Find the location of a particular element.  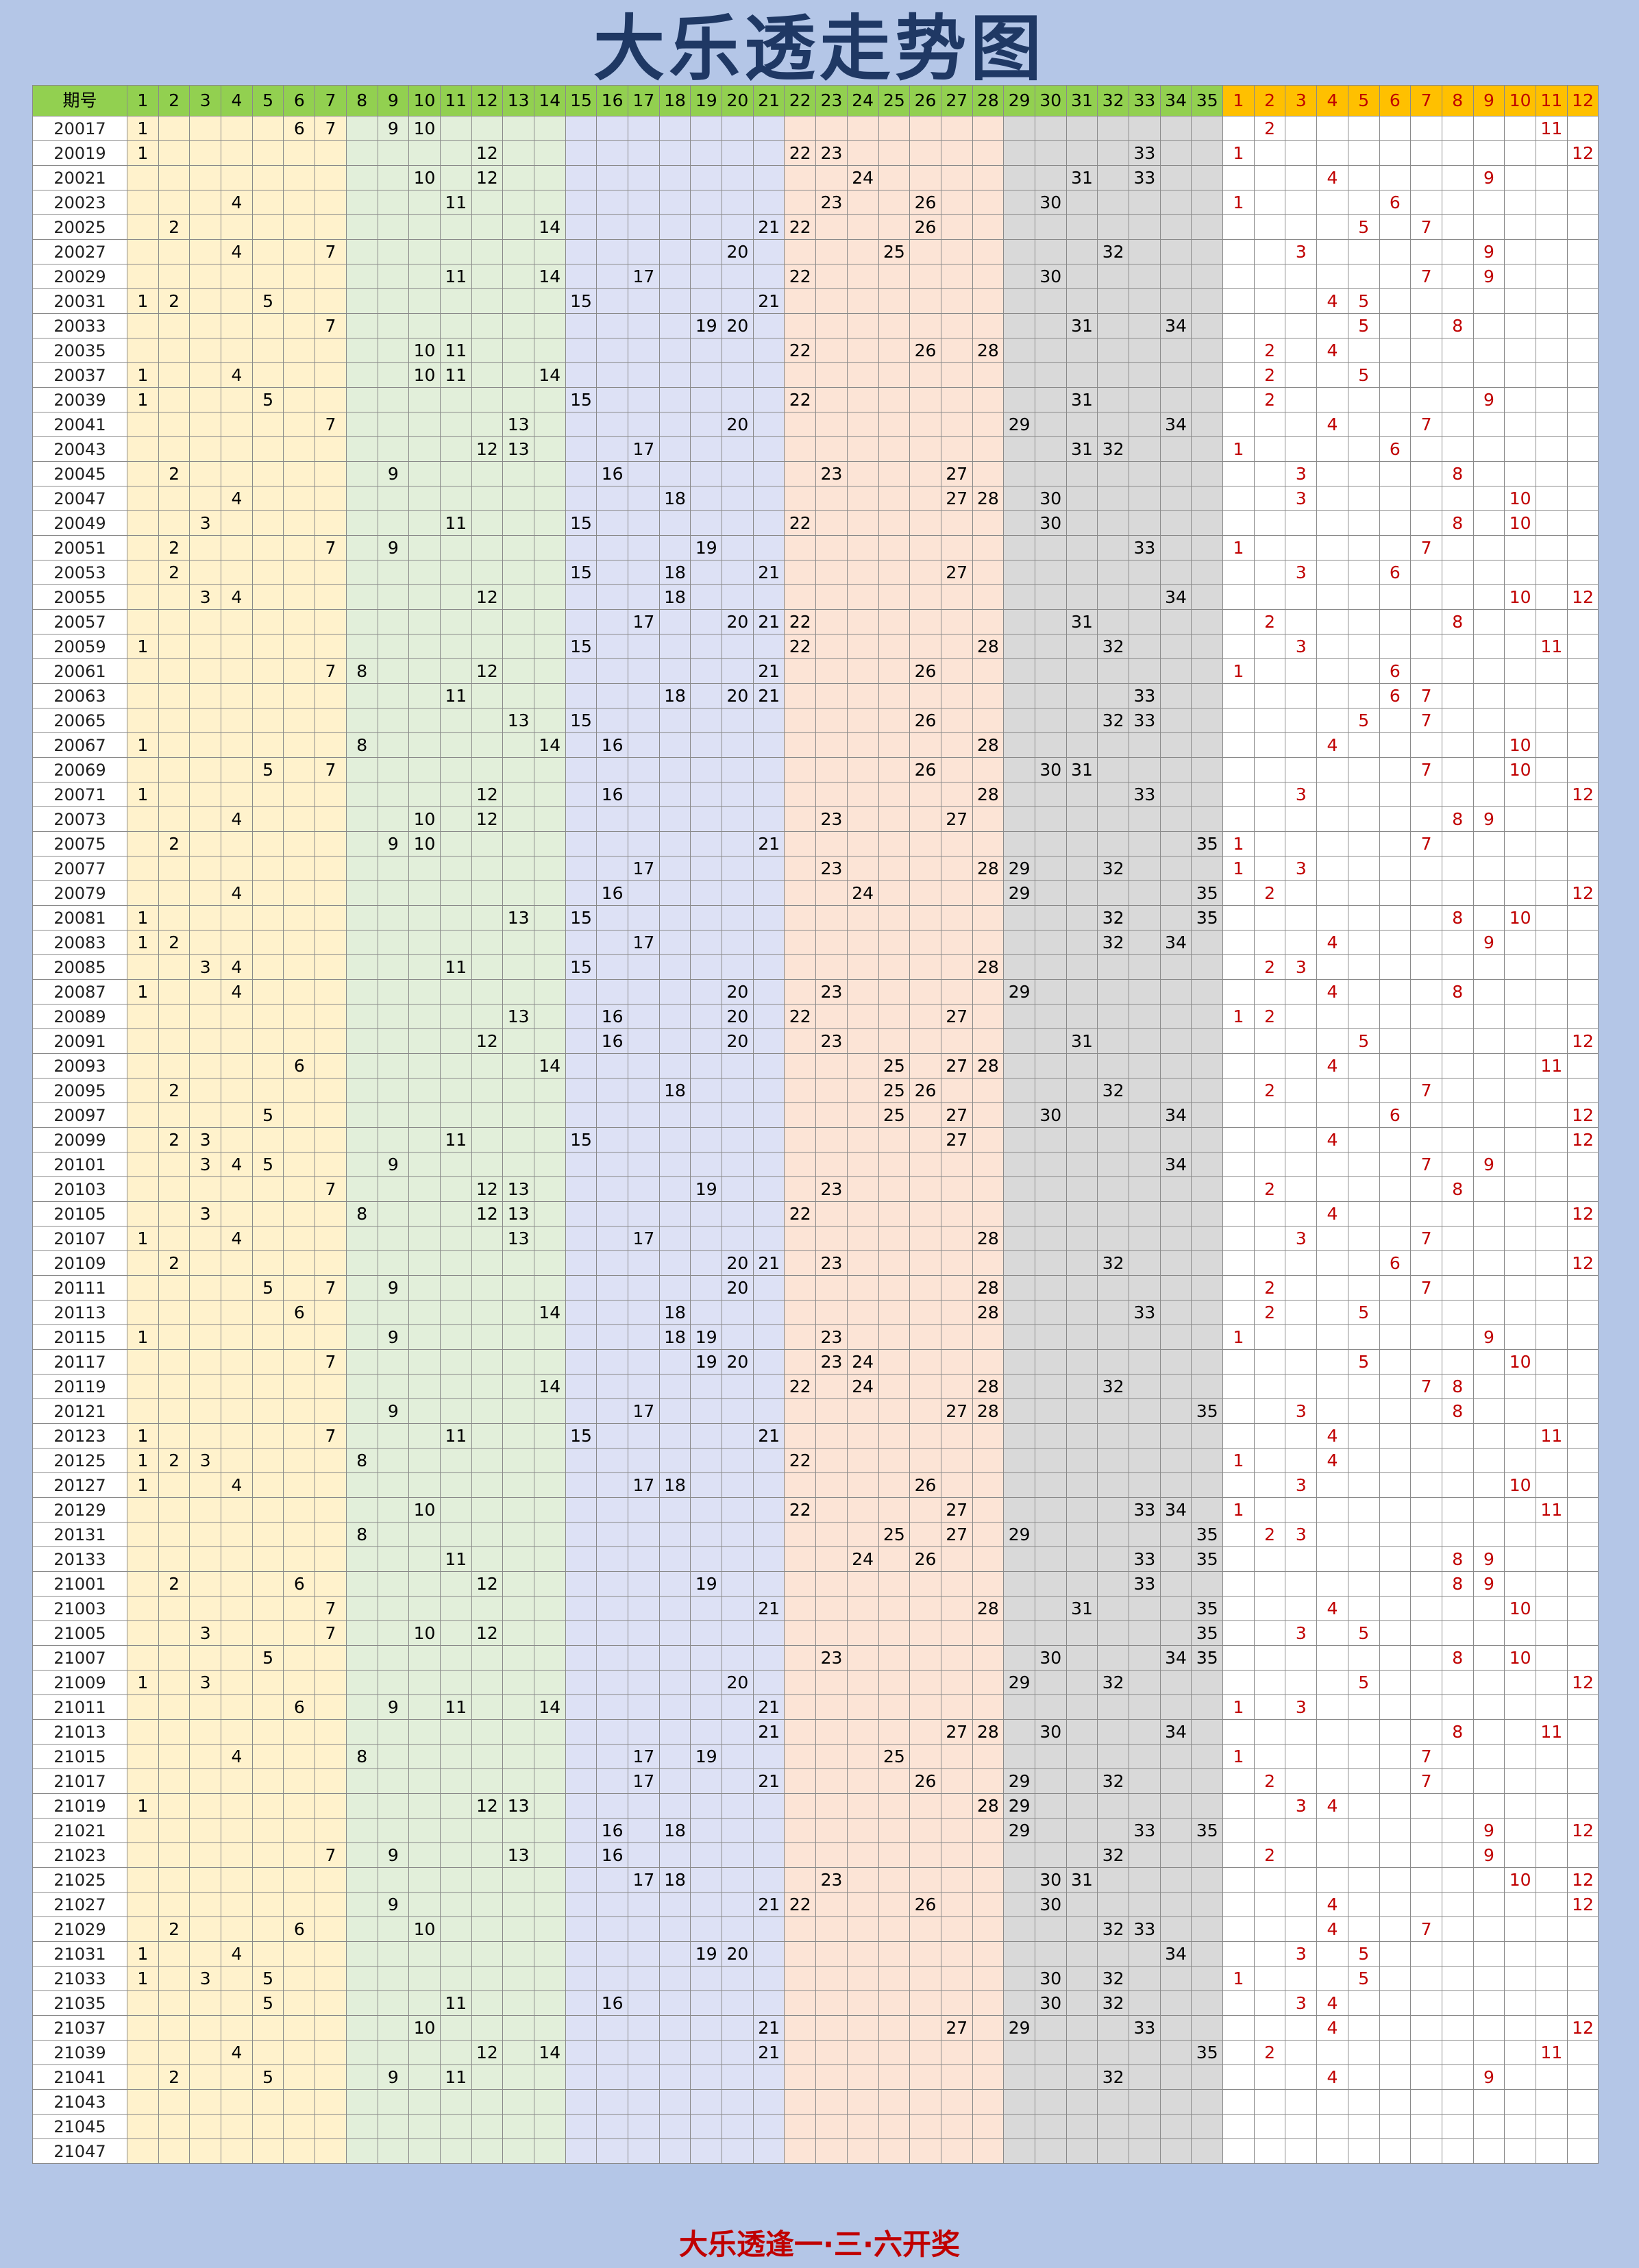

front-number-hit: 8 is located at coordinates (361, 1460).